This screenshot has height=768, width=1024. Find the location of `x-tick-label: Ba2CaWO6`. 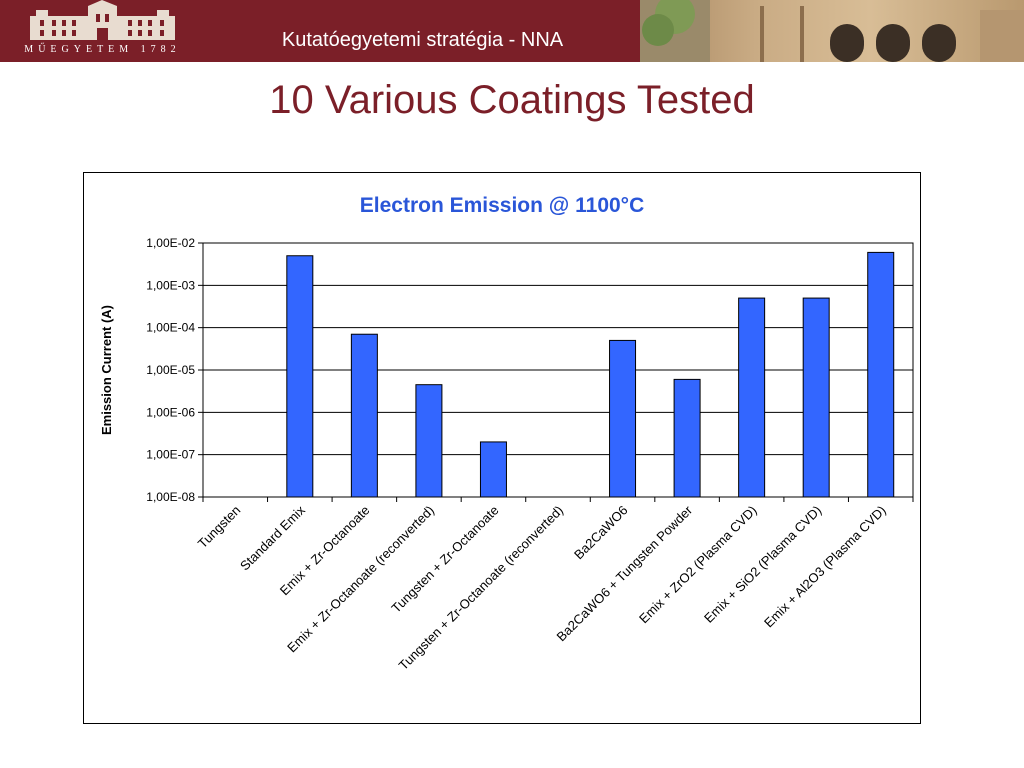

x-tick-label: Ba2CaWO6 is located at coordinates (601, 533).